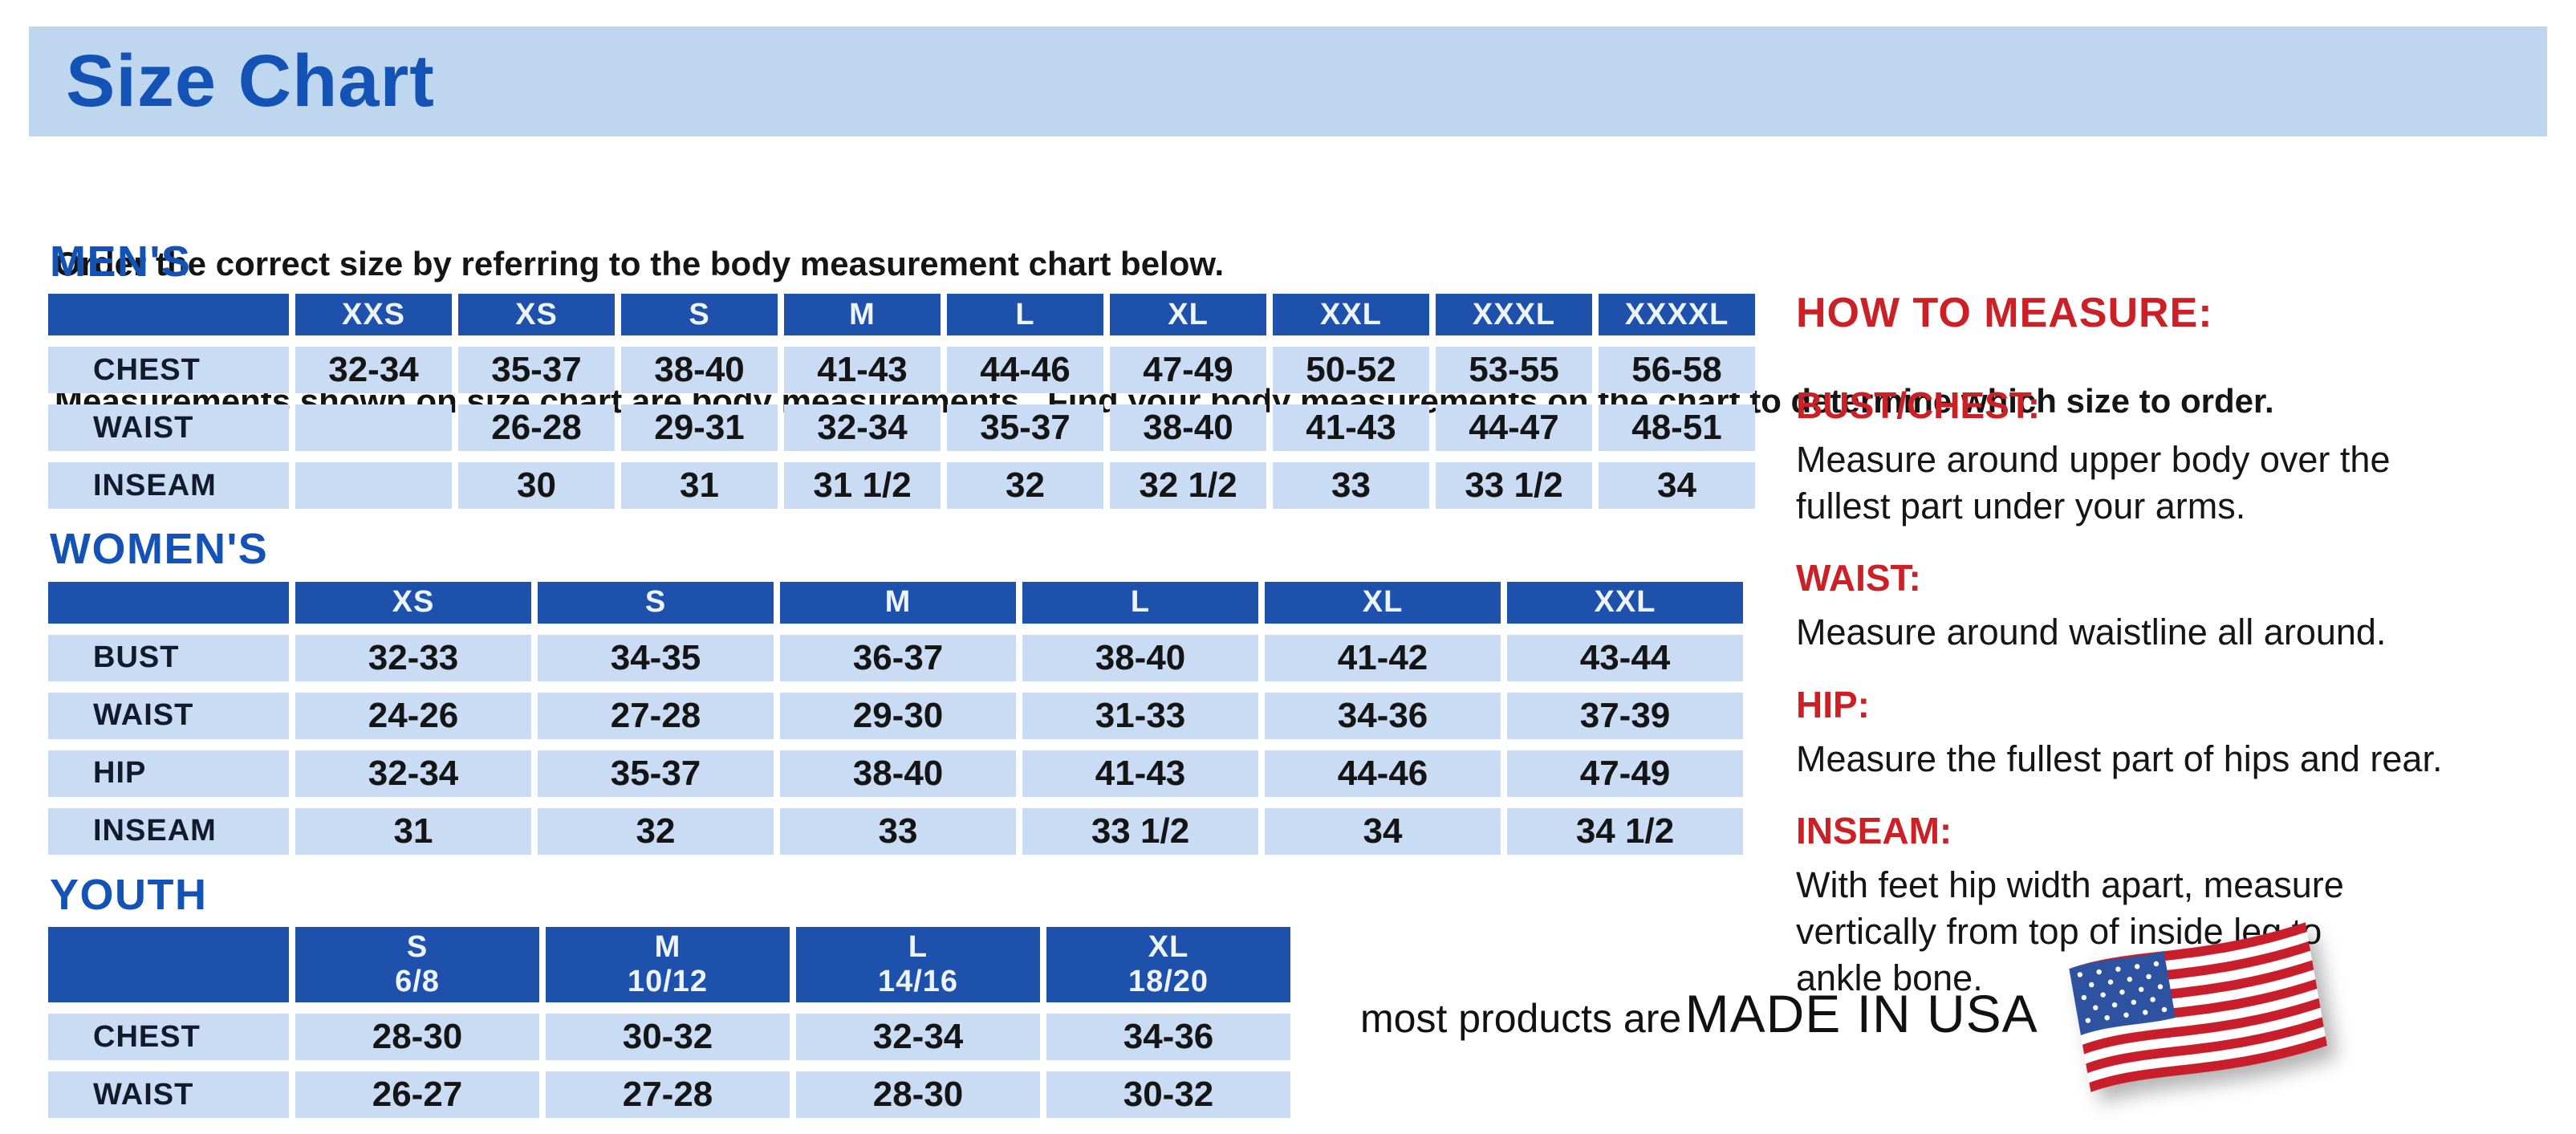  What do you see at coordinates (413, 716) in the screenshot?
I see `size-cell: 24-26` at bounding box center [413, 716].